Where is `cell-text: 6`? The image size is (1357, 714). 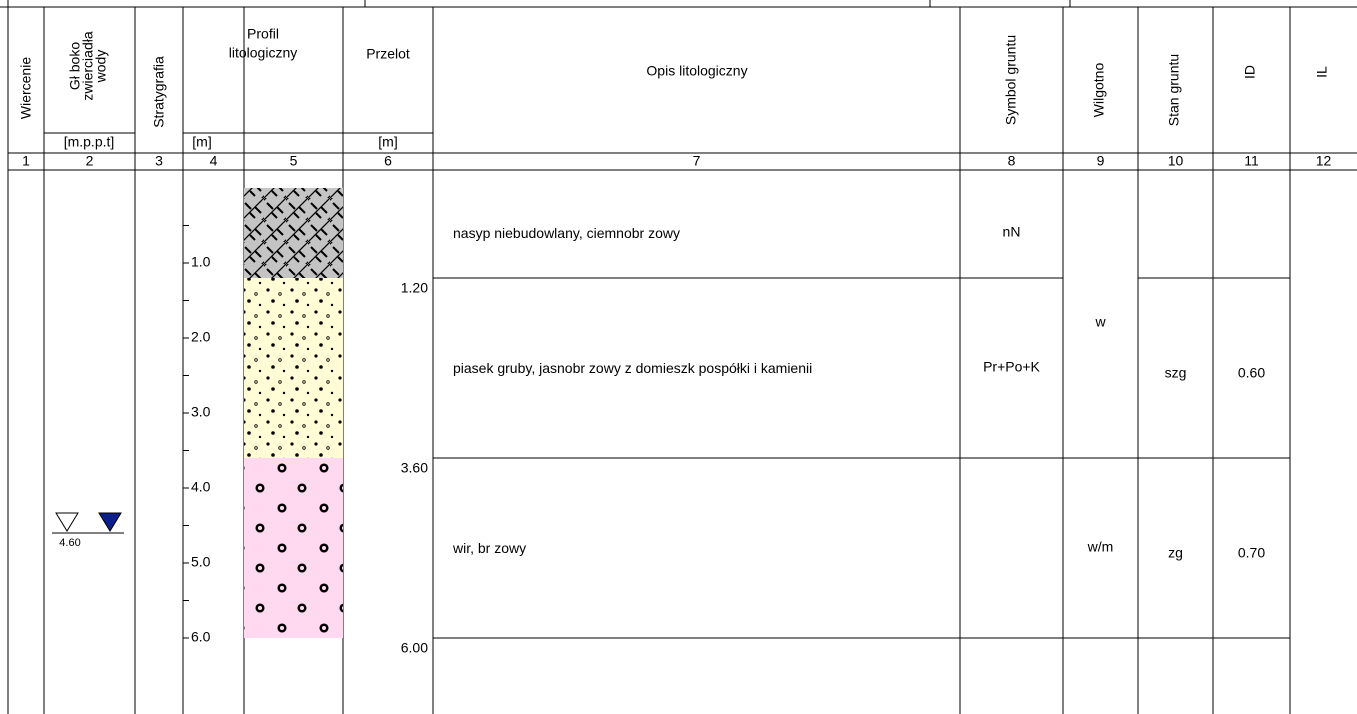
cell-text: 6 is located at coordinates (388, 161).